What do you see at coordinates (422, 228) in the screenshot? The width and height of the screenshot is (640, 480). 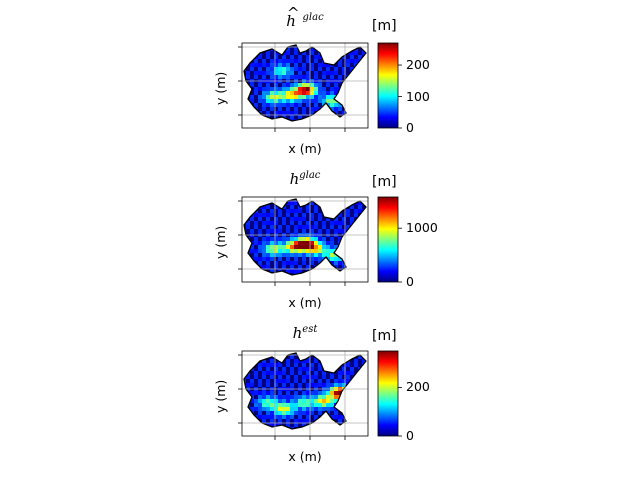 I see `panel-2-colorbar-tick-label: 1000` at bounding box center [422, 228].